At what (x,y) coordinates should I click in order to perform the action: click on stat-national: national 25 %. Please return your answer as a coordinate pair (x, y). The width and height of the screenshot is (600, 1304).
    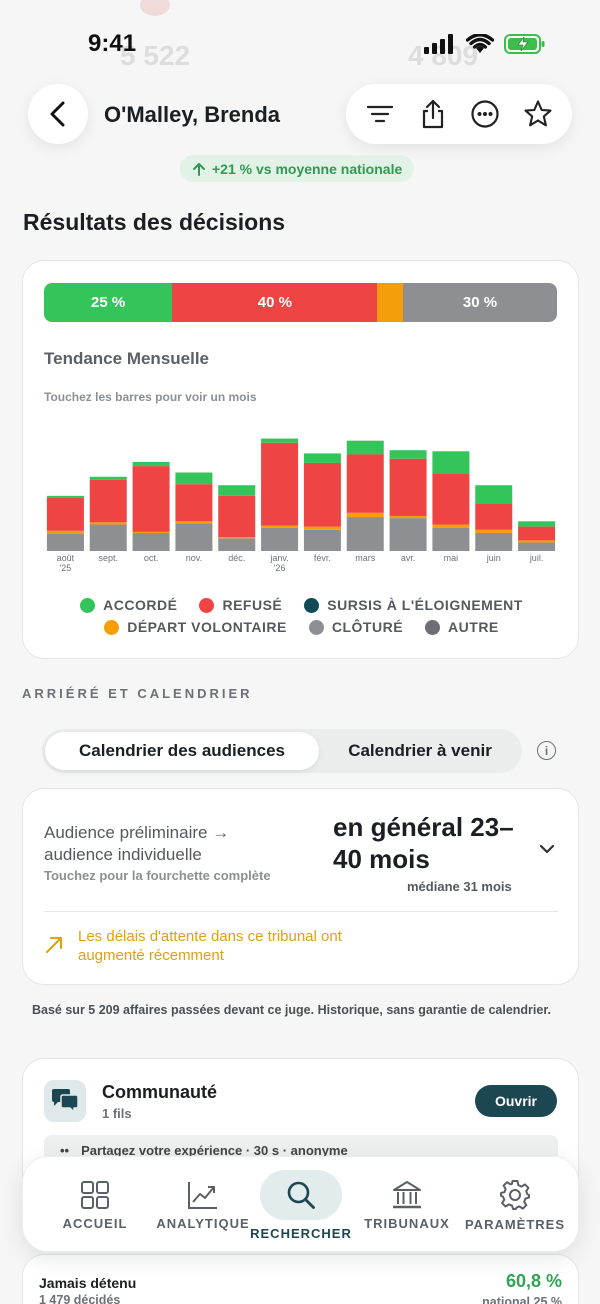
    Looking at the image, I should click on (522, 1299).